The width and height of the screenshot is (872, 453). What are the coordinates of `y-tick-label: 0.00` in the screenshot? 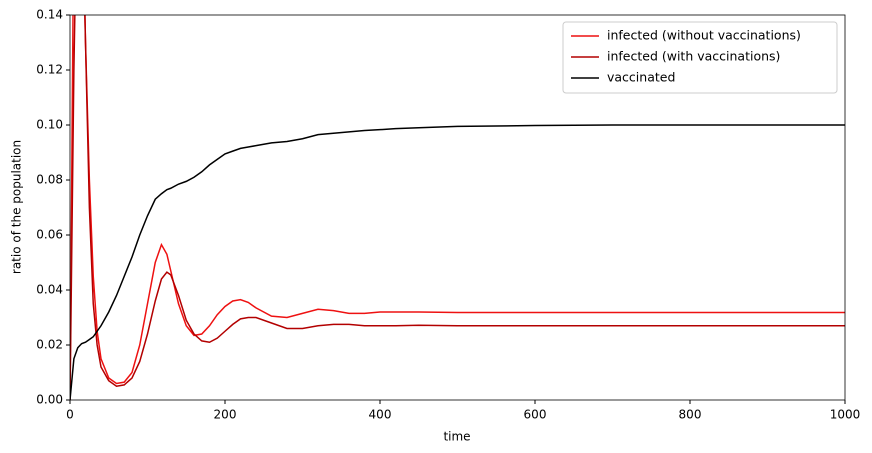 It's located at (49, 400).